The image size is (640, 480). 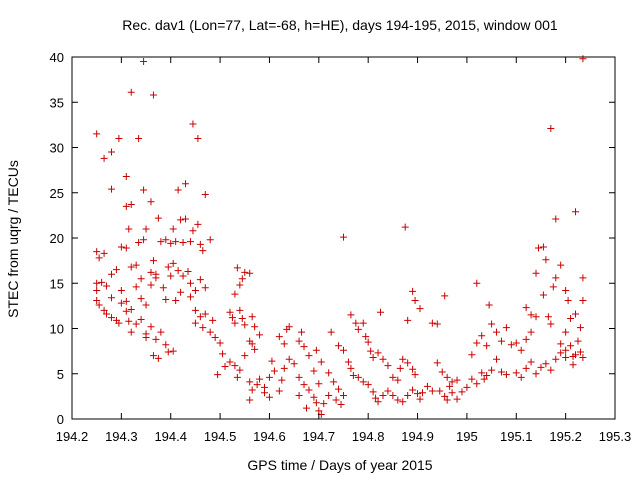 What do you see at coordinates (467, 436) in the screenshot?
I see `x-tick-label: 195` at bounding box center [467, 436].